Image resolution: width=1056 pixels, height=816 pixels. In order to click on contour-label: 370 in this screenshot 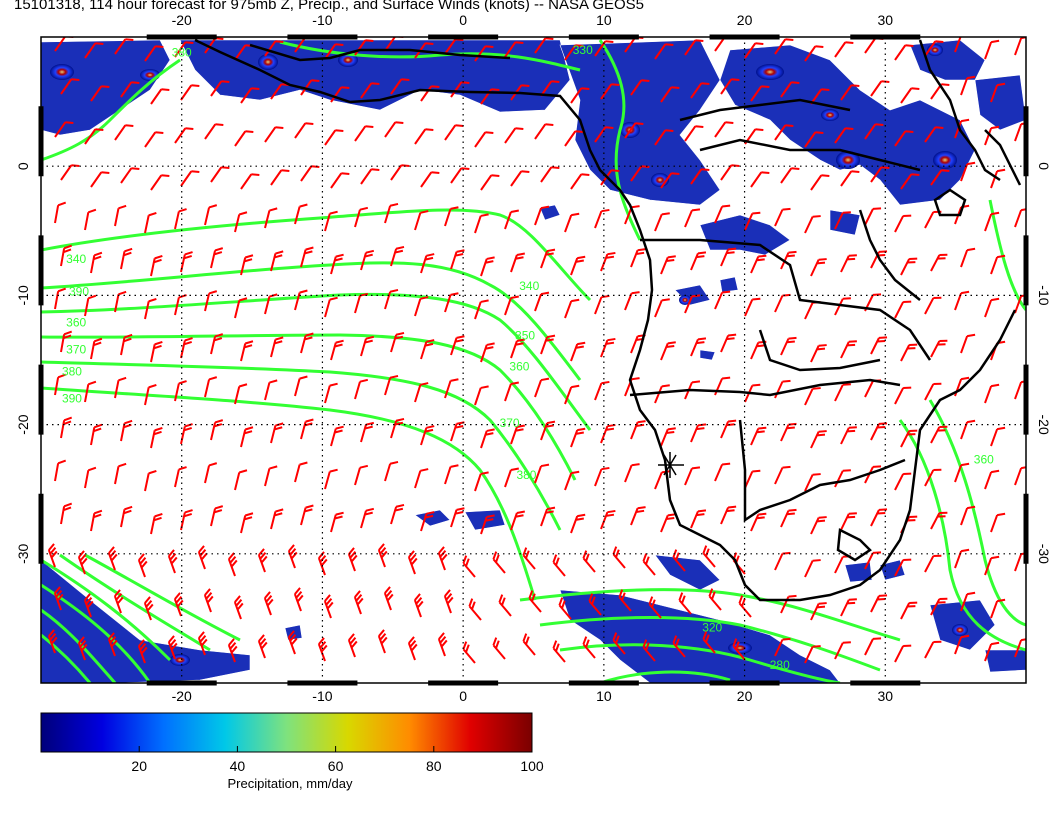, I will do `click(76, 350)`.